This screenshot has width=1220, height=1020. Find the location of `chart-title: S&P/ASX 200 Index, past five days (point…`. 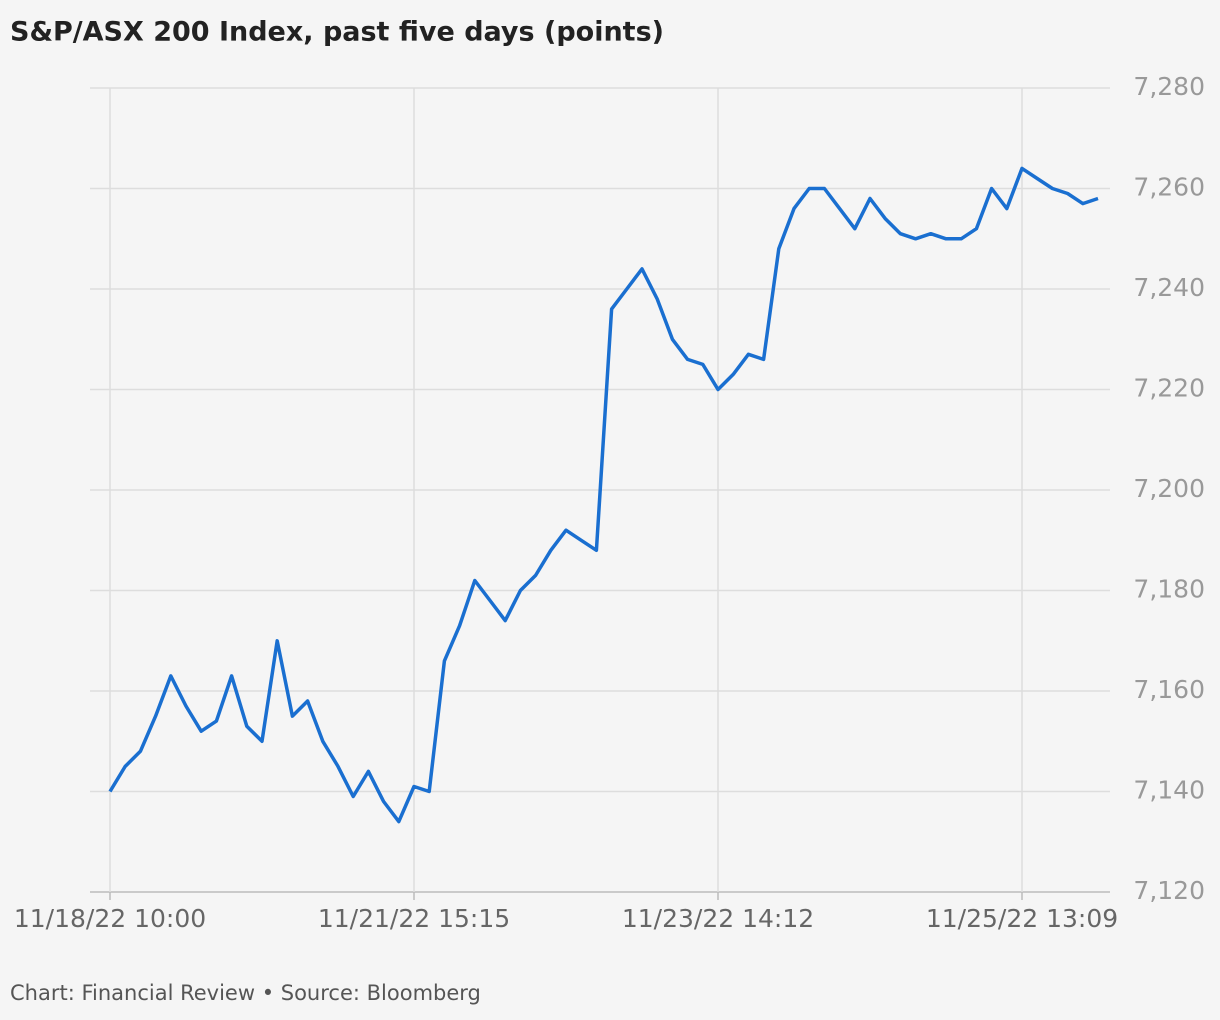

chart-title: S&P/ASX 200 Index, past five days (point… is located at coordinates (337, 32).